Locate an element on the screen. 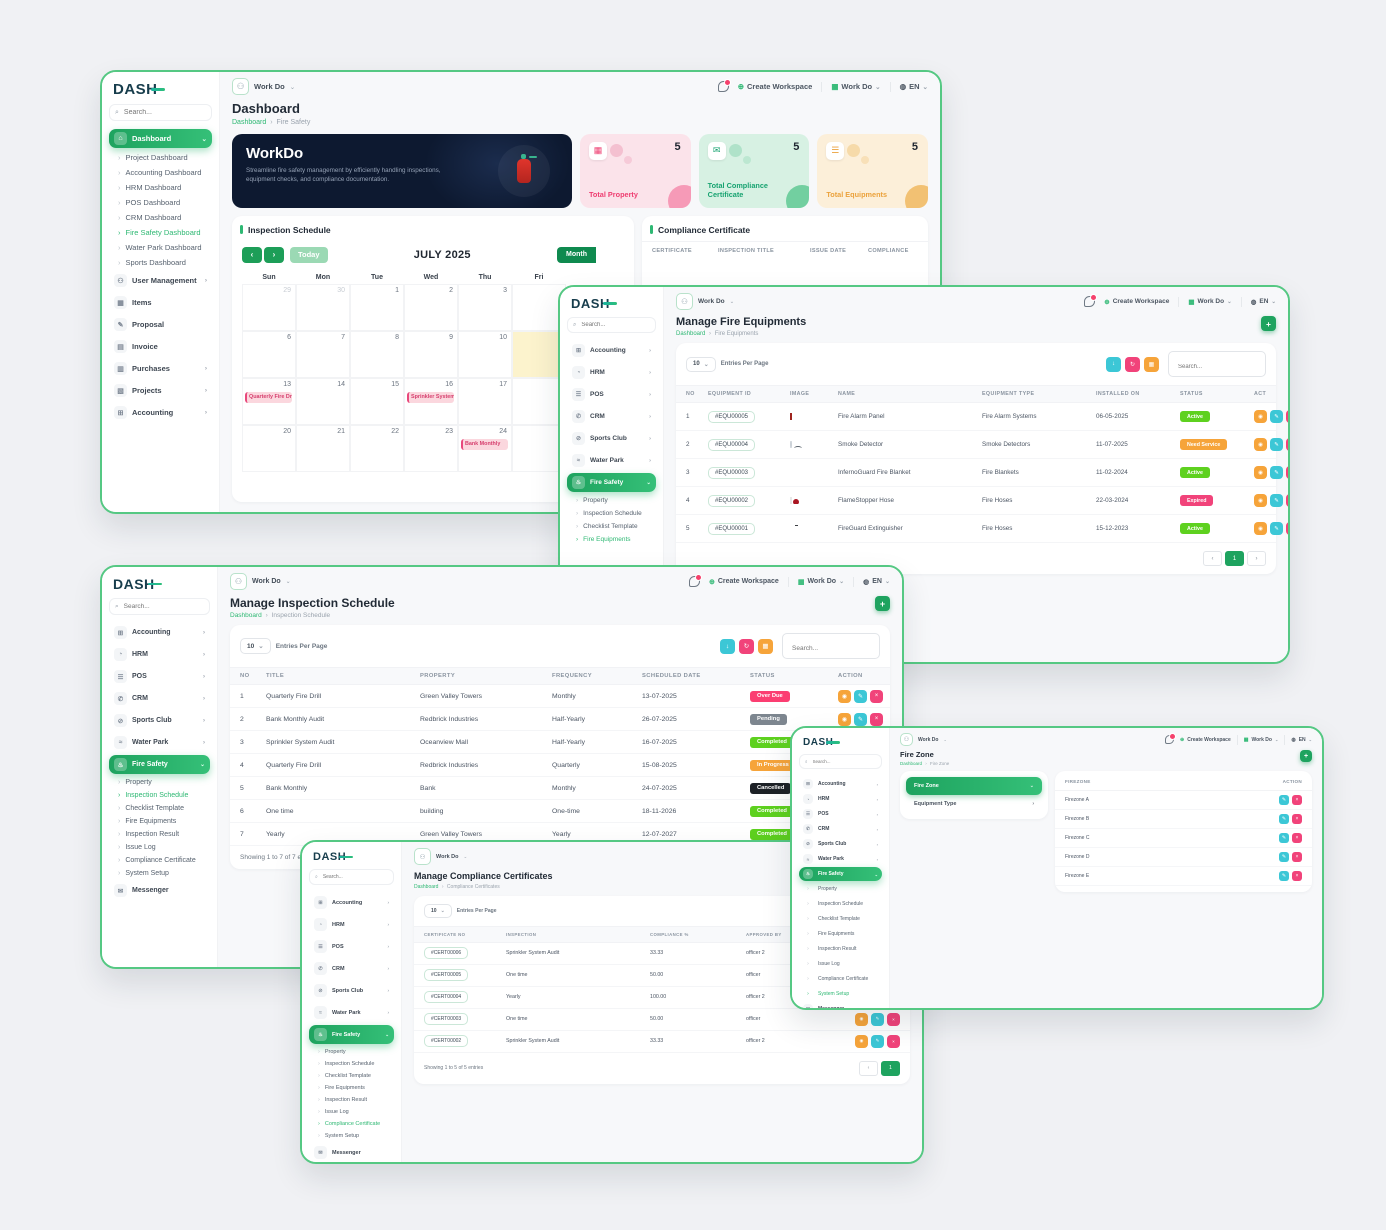 This screenshot has height=1230, width=1386. sidebar-item: ≈ Water Park › is located at coordinates (840, 859).